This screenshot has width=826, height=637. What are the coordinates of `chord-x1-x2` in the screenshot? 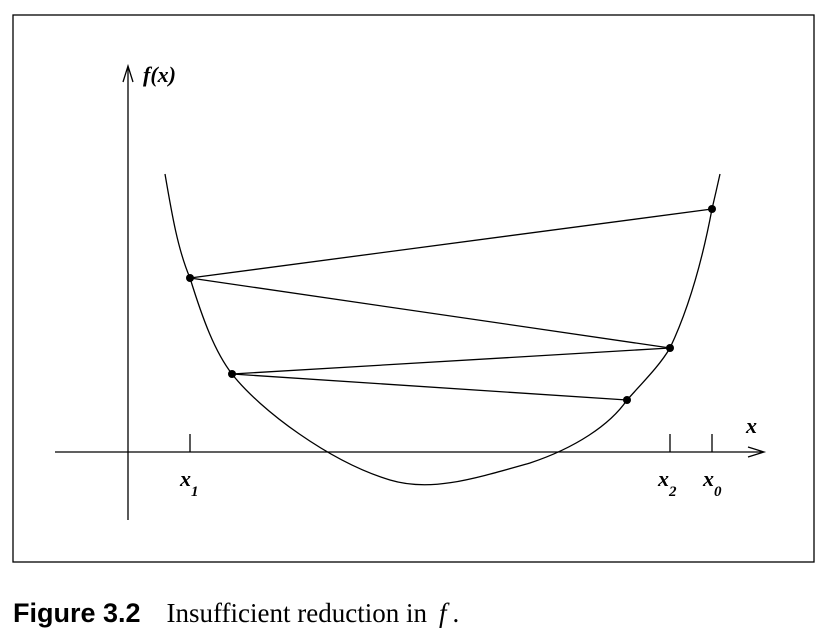 It's located at (430, 313).